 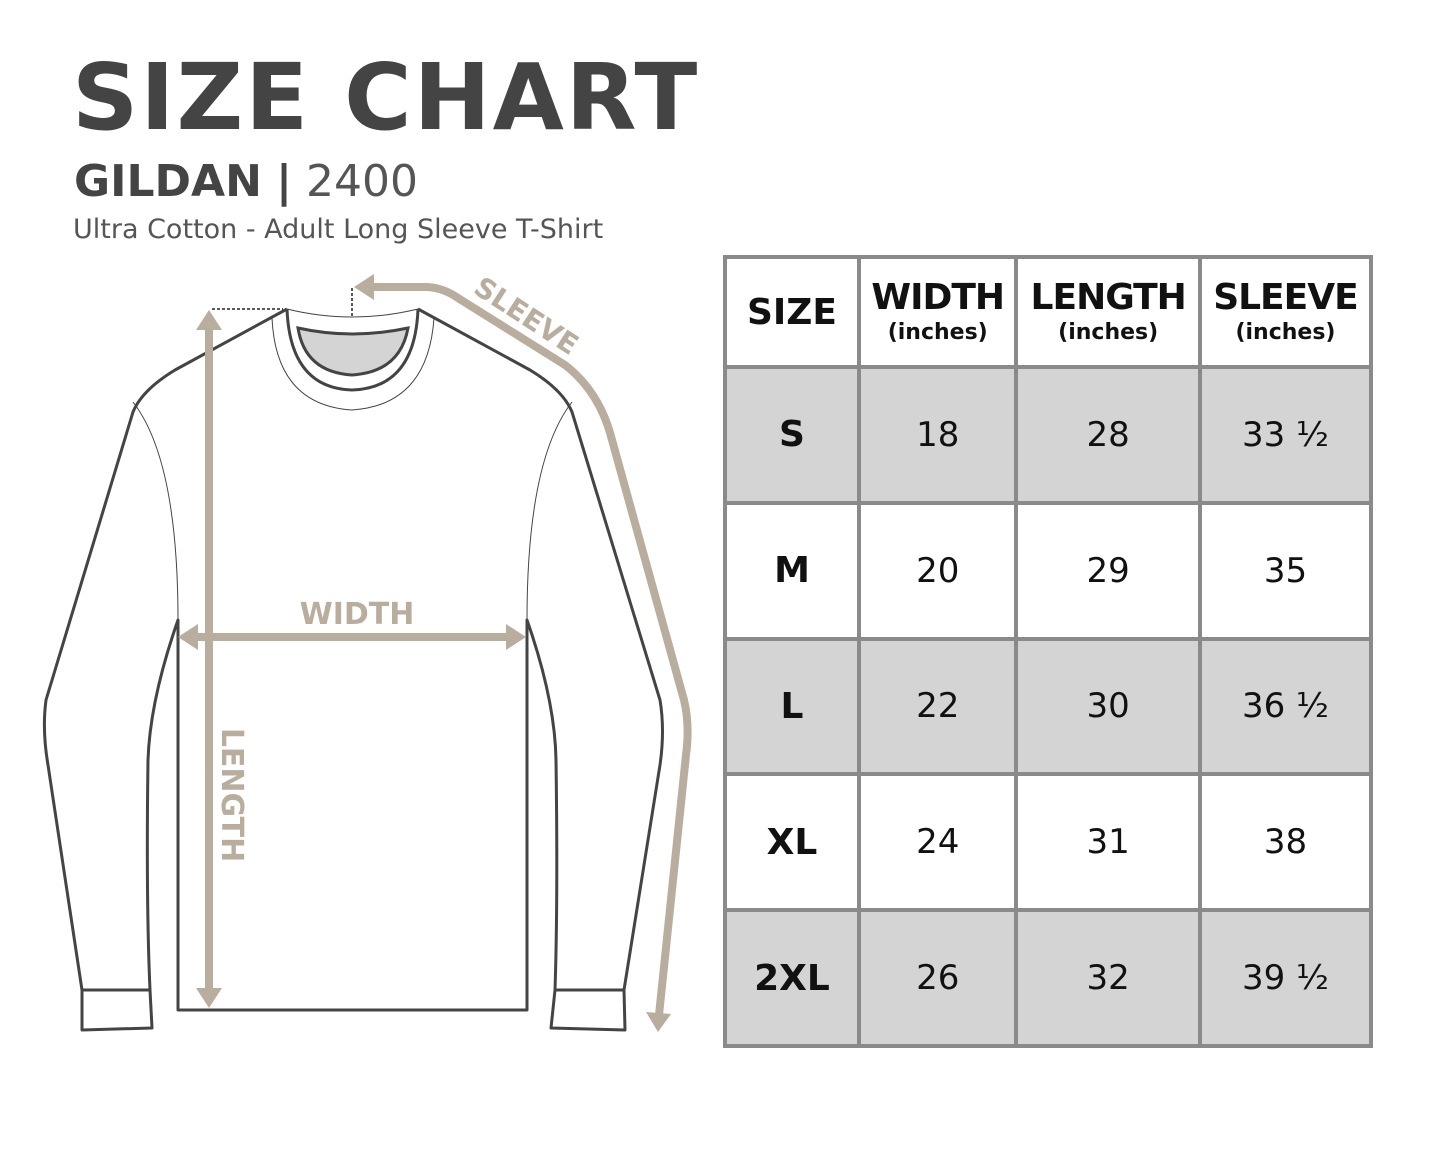 I want to click on shirt-seams, so click(x=352, y=464).